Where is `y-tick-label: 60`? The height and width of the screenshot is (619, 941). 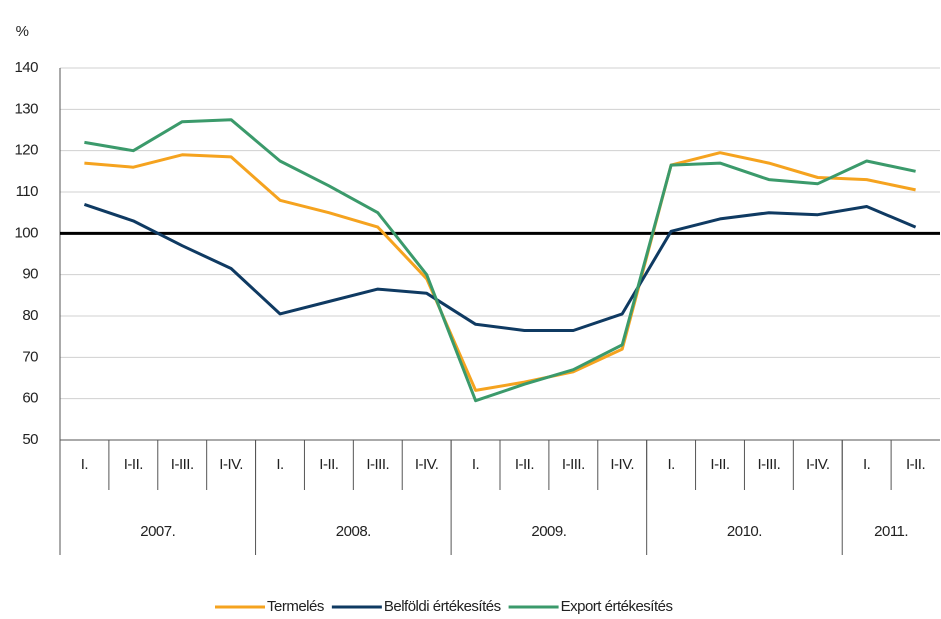 y-tick-label: 60 is located at coordinates (30, 398).